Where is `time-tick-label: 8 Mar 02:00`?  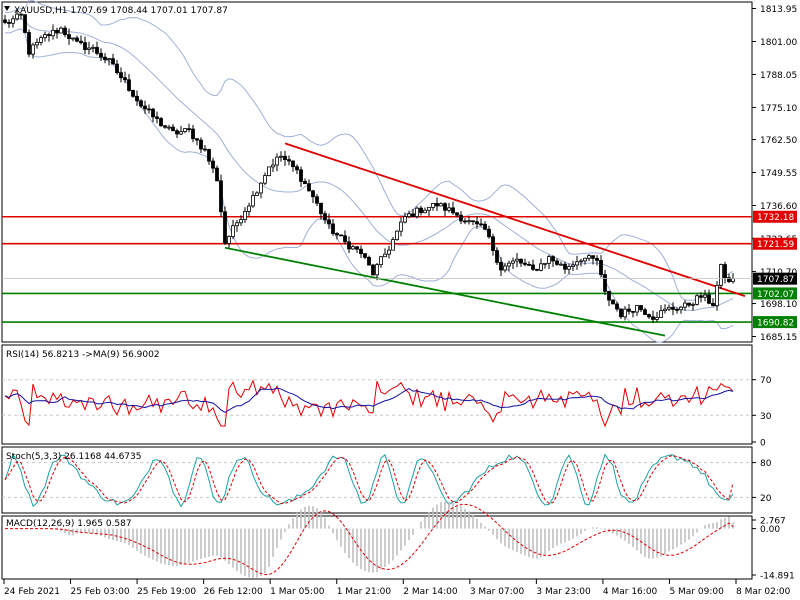
time-tick-label: 8 Mar 02:00 is located at coordinates (763, 592).